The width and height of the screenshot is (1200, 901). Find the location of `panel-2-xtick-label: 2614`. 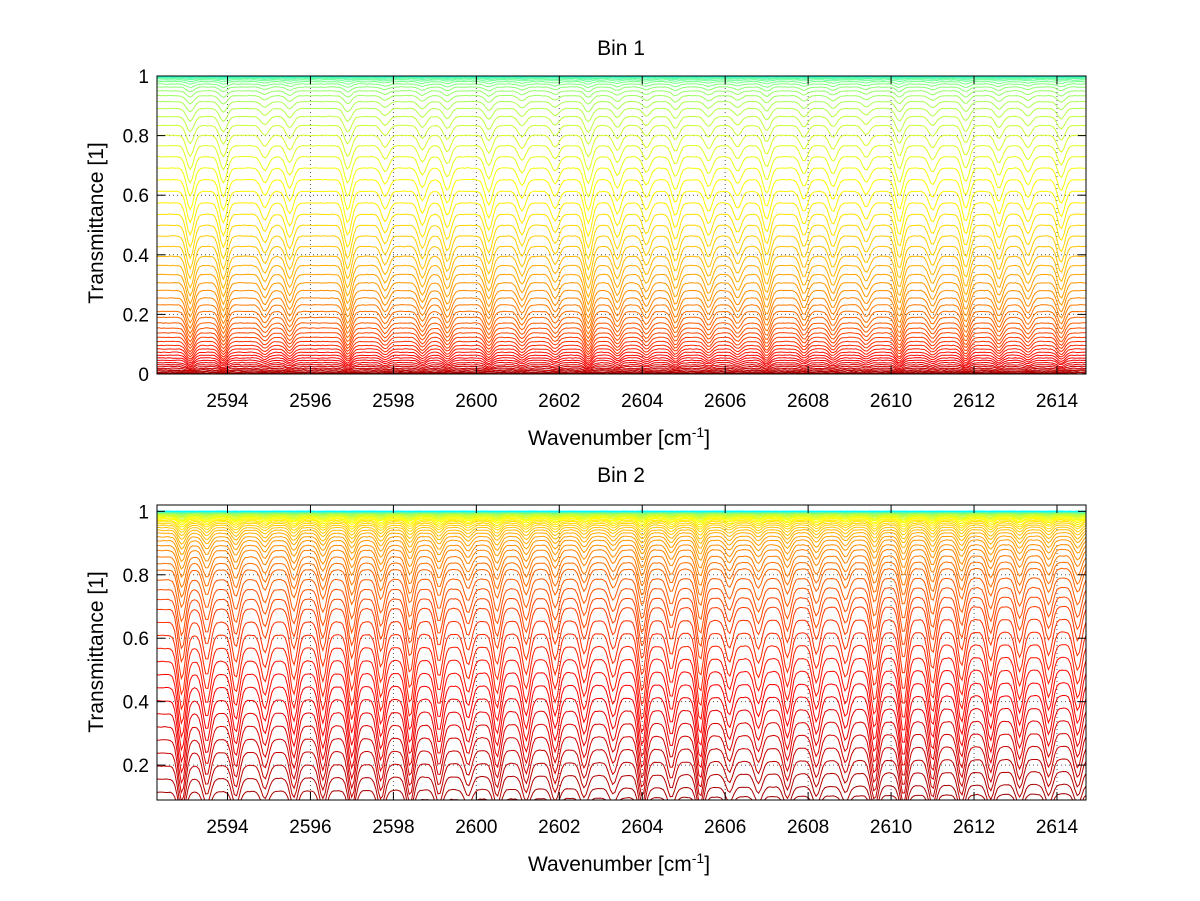

panel-2-xtick-label: 2614 is located at coordinates (1057, 827).